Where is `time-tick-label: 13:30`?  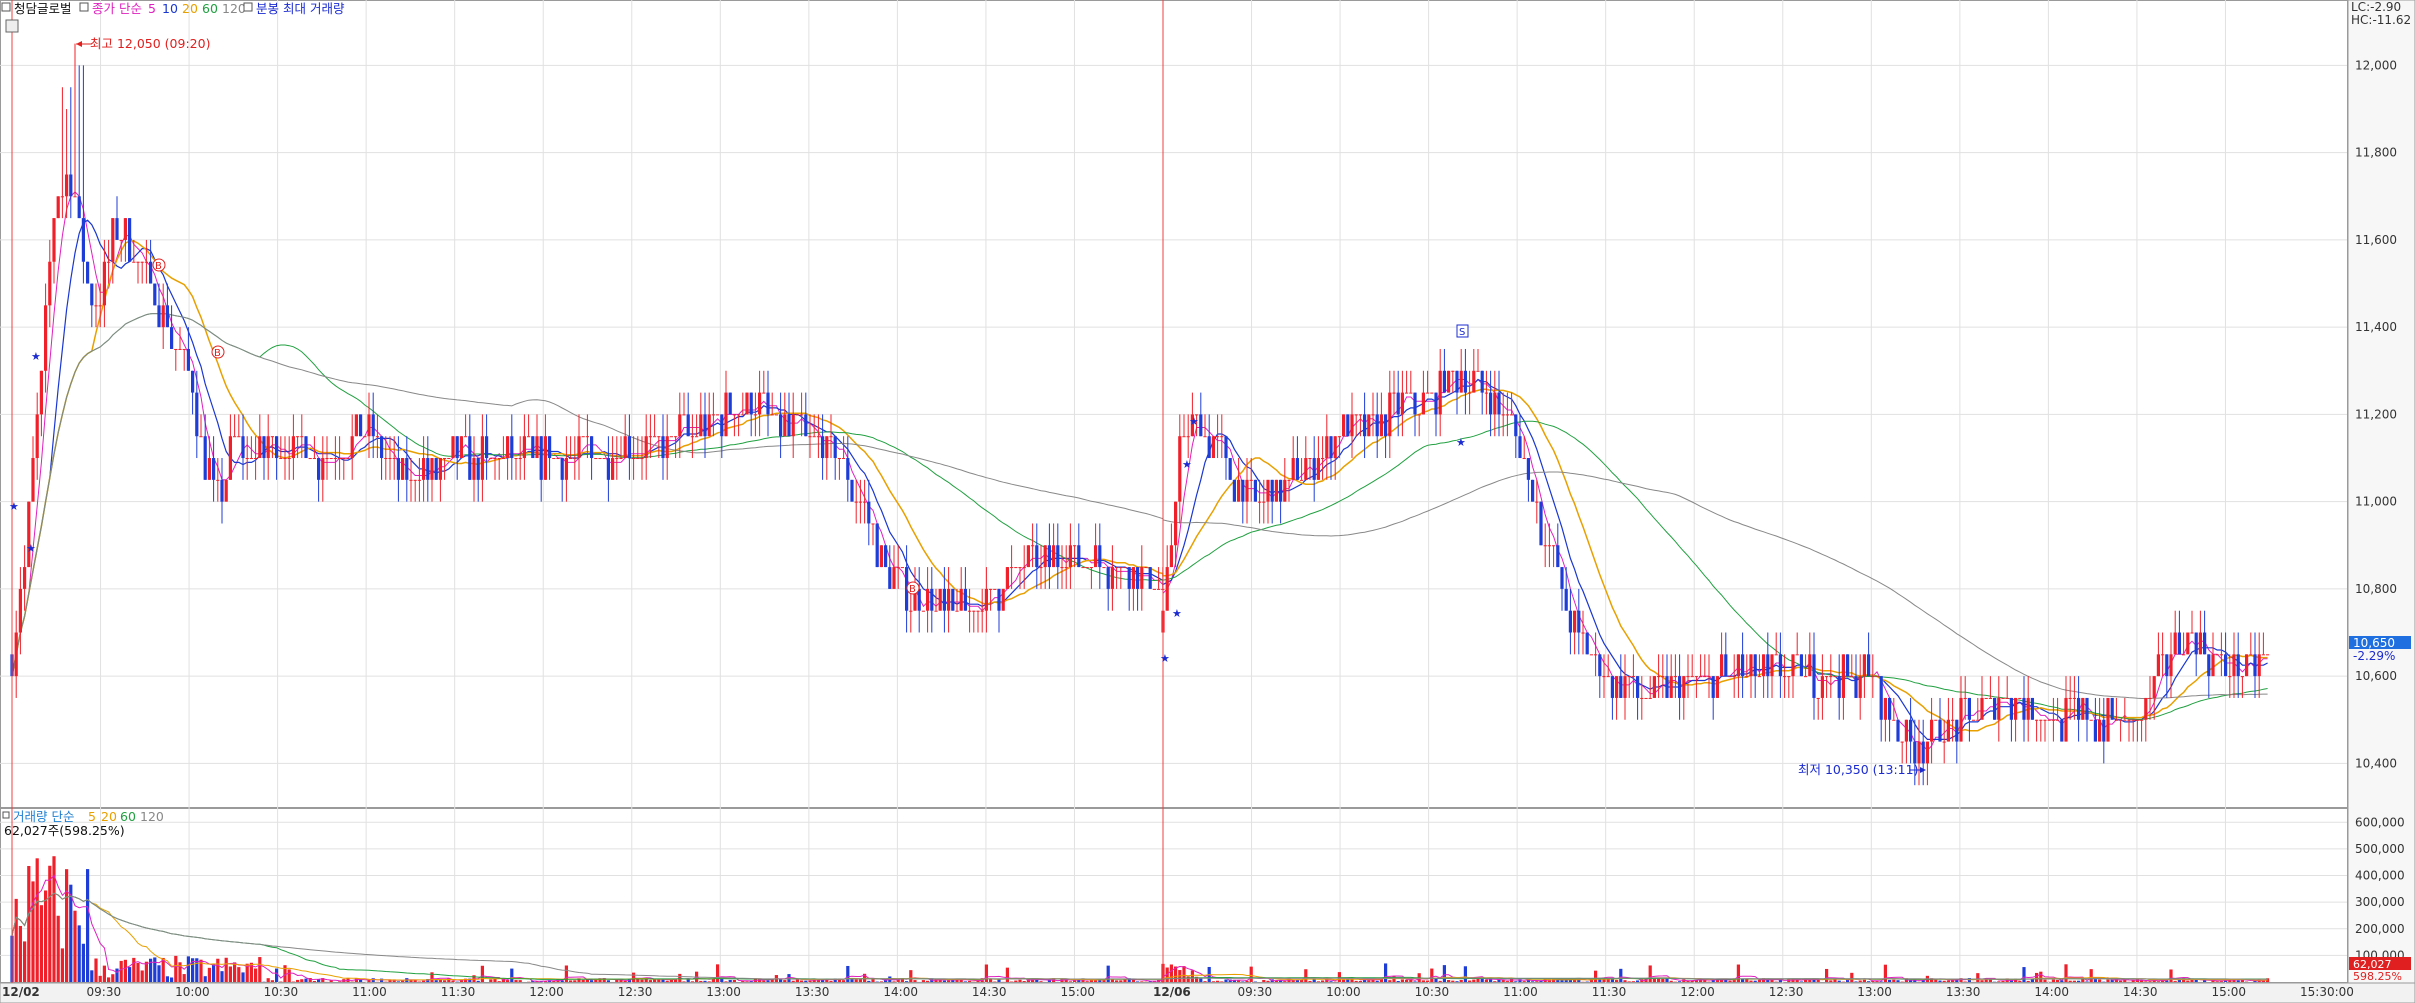
time-tick-label: 13:30 is located at coordinates (1963, 992).